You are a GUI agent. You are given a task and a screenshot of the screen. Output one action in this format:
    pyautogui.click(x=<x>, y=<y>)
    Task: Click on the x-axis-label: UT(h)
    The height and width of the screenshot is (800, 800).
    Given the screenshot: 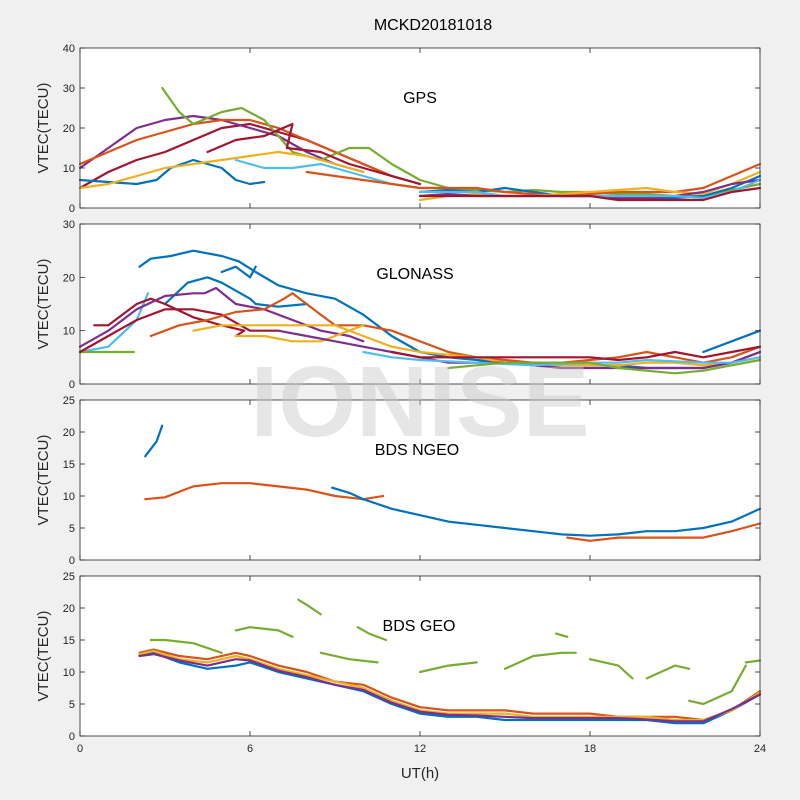 What is the action you would take?
    pyautogui.click(x=420, y=773)
    